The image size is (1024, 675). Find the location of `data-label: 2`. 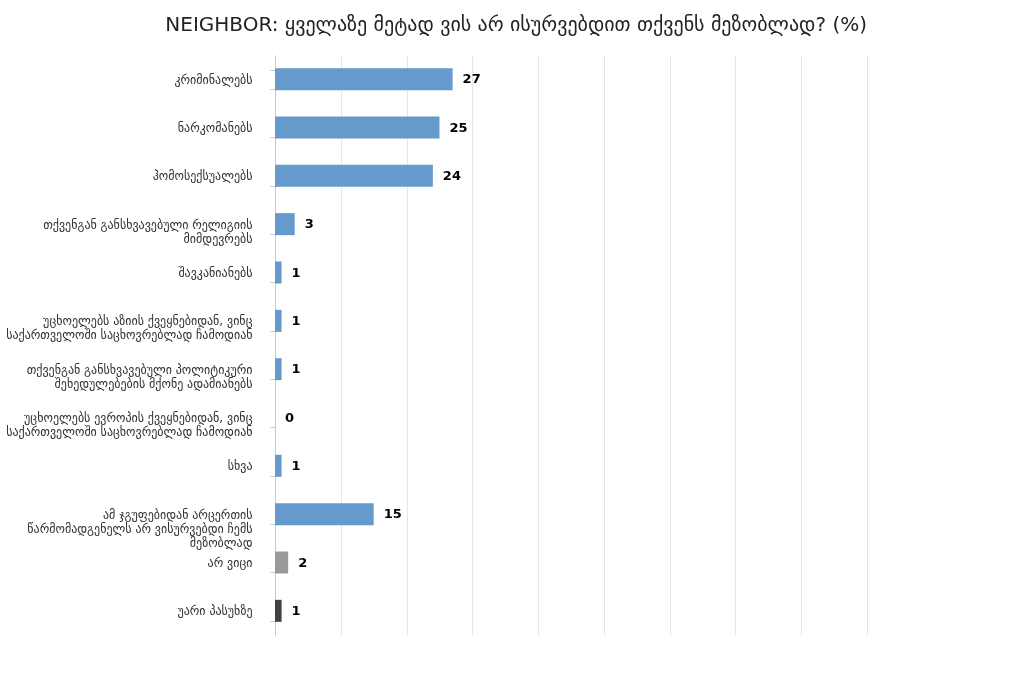

data-label: 2 is located at coordinates (303, 562).